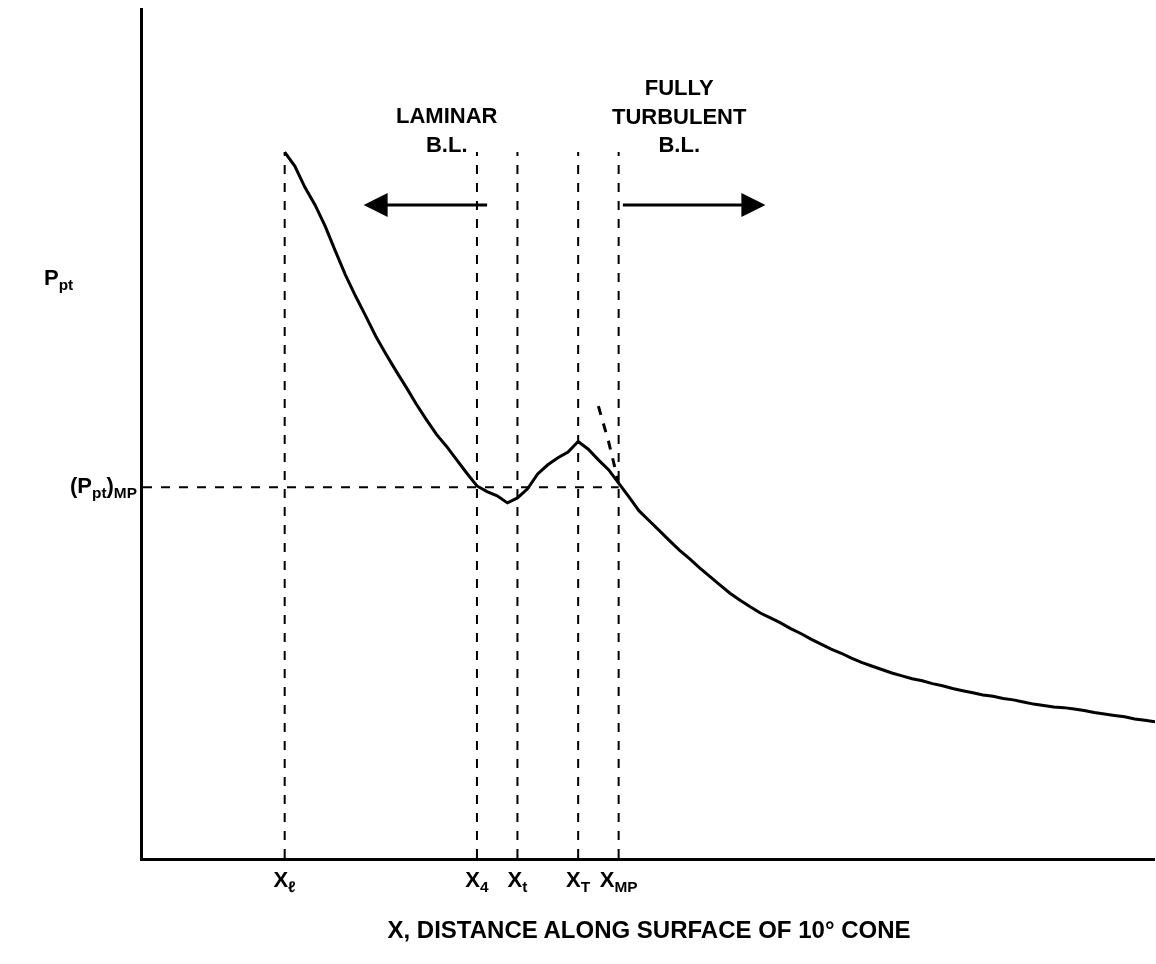  Describe the element at coordinates (618, 881) in the screenshot. I see `x-tick-label: X$_{MP}$` at that location.